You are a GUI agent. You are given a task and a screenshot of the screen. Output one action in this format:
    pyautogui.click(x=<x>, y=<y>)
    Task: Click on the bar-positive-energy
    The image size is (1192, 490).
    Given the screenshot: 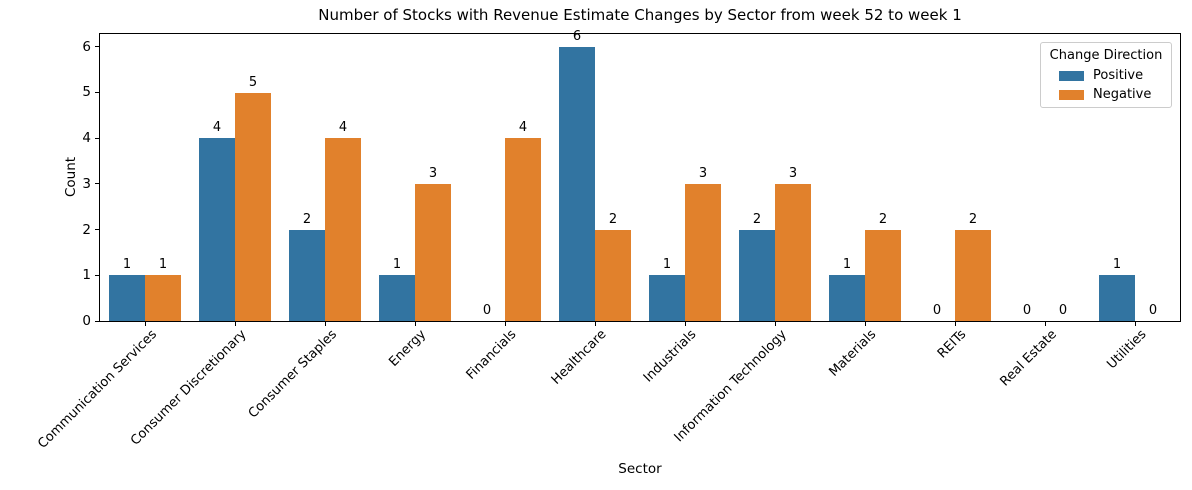 What is the action you would take?
    pyautogui.click(x=397, y=298)
    